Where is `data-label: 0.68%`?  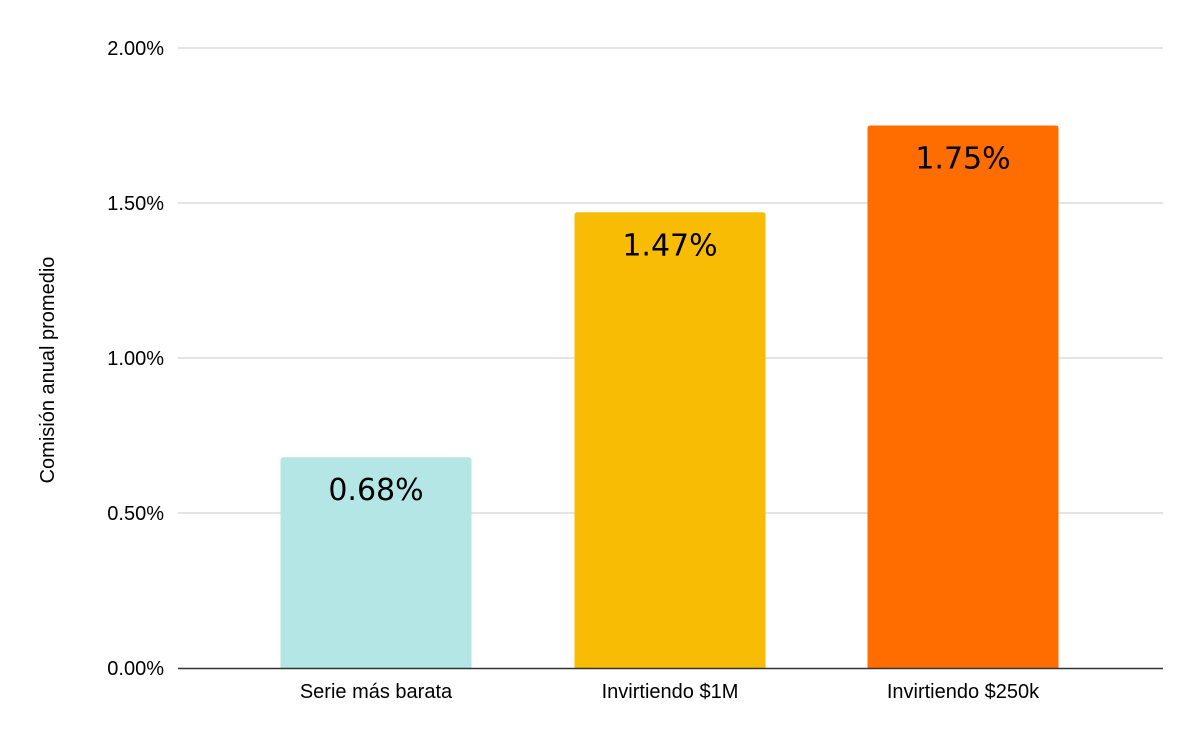
data-label: 0.68% is located at coordinates (375, 490).